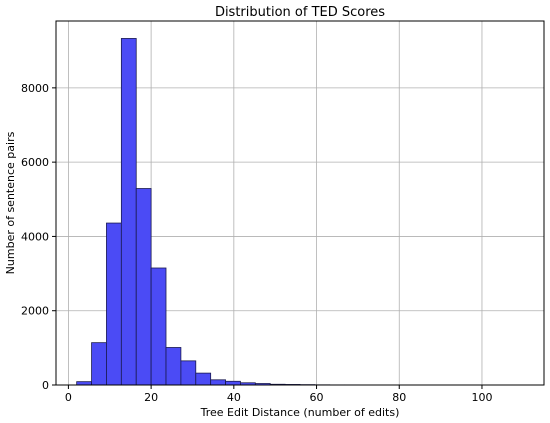 The image size is (550, 423). I want to click on y-axis-ticks: 0 2000 4000 6000 8000, so click(38, 237).